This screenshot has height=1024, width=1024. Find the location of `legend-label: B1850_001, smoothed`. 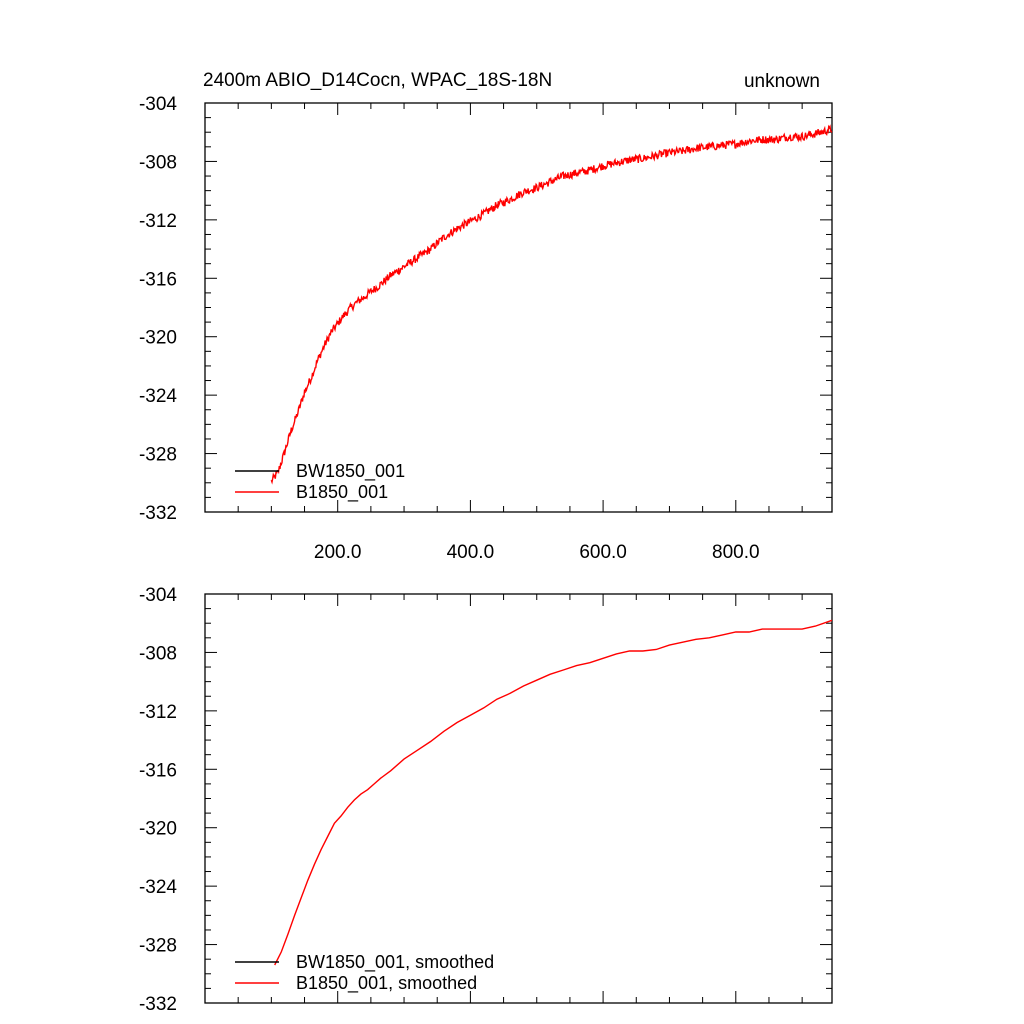

legend-label: B1850_001, smoothed is located at coordinates (386, 983).